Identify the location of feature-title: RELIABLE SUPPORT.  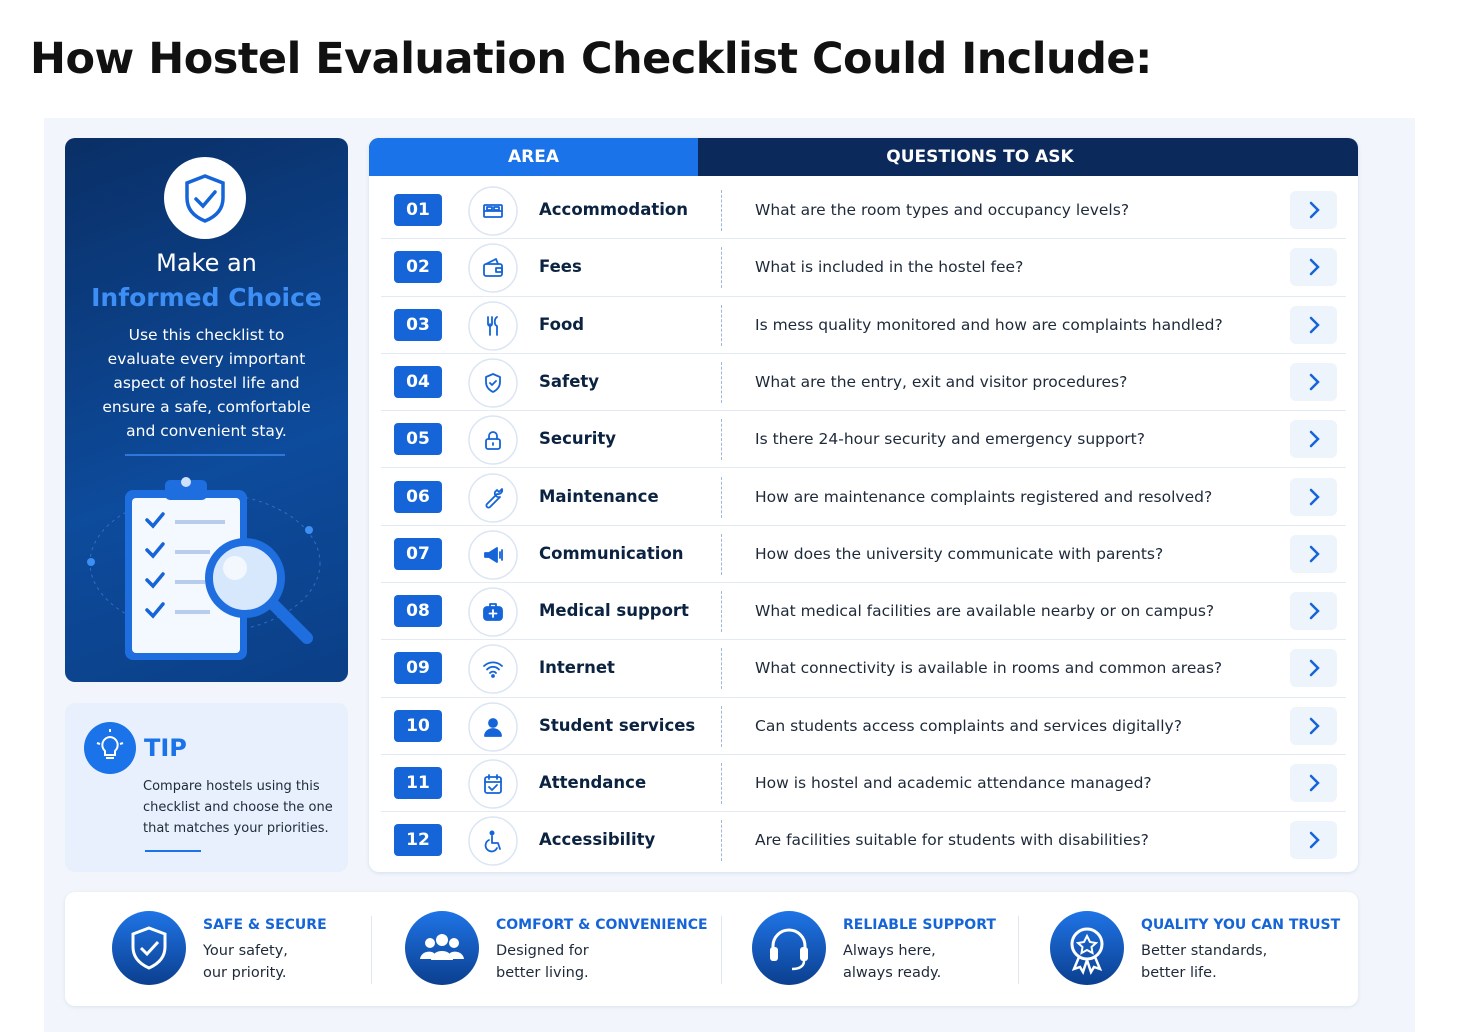
(919, 925).